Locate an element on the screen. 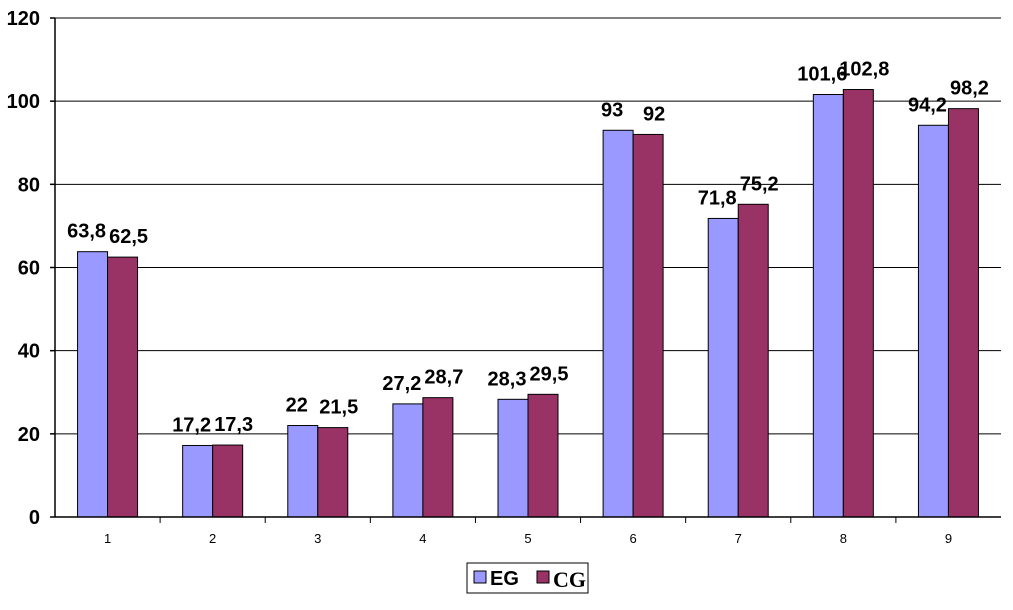 The height and width of the screenshot is (610, 1013). data-label-cg-9: 98,2 is located at coordinates (969, 89).